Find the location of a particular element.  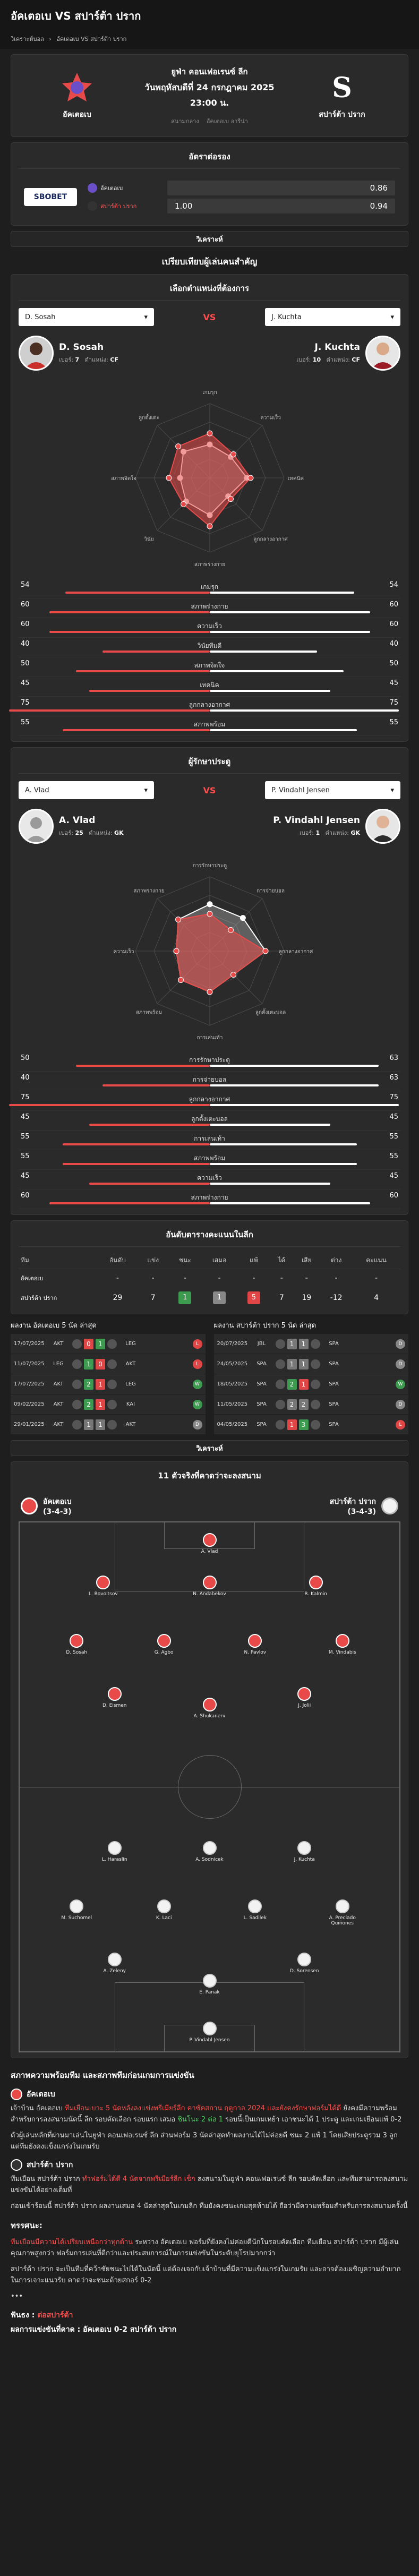

home-lineup-player: D. Sosah is located at coordinates (76, 1645).